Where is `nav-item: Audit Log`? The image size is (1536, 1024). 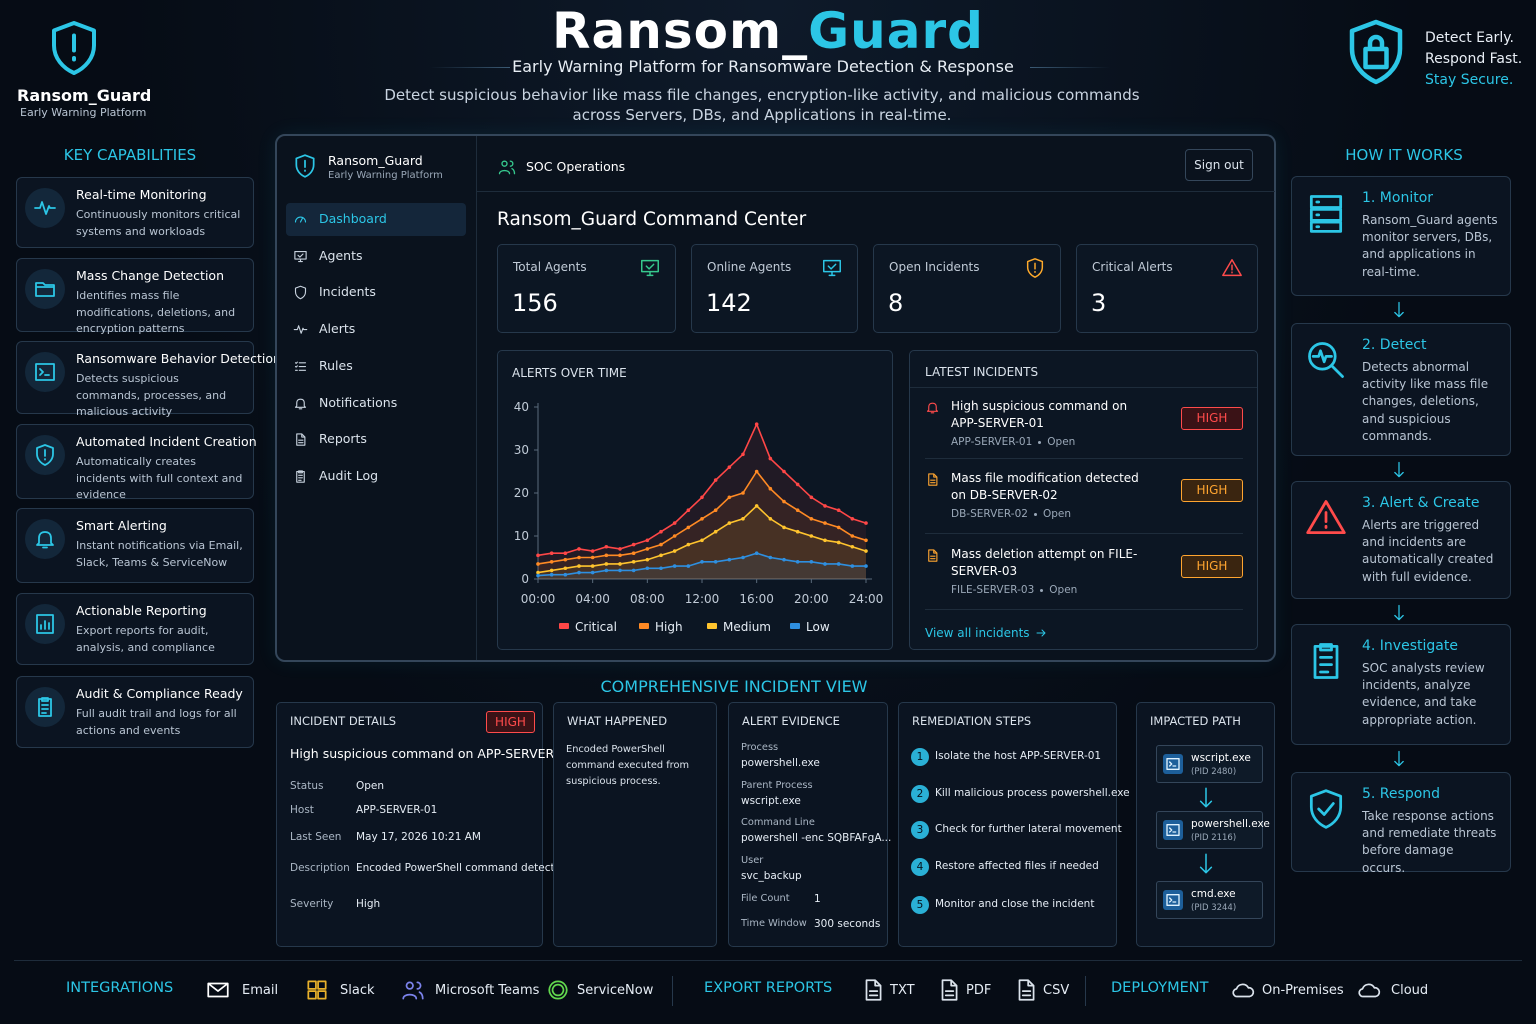
nav-item: Audit Log is located at coordinates (376, 476).